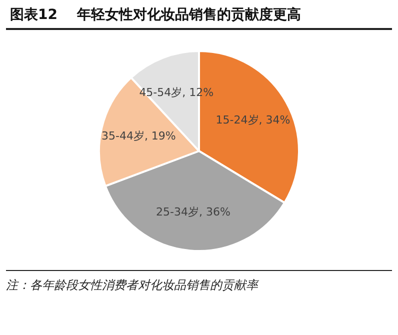 Image resolution: width=398 pixels, height=335 pixels. What do you see at coordinates (253, 119) in the screenshot?
I see `slice-label: 15-24岁, 34%` at bounding box center [253, 119].